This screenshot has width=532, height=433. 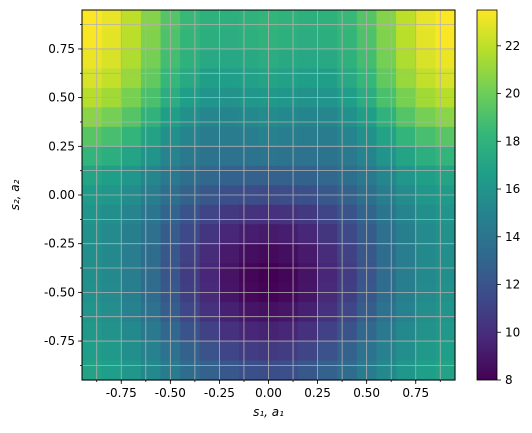 What do you see at coordinates (487, 195) in the screenshot?
I see `colorbar-gradient` at bounding box center [487, 195].